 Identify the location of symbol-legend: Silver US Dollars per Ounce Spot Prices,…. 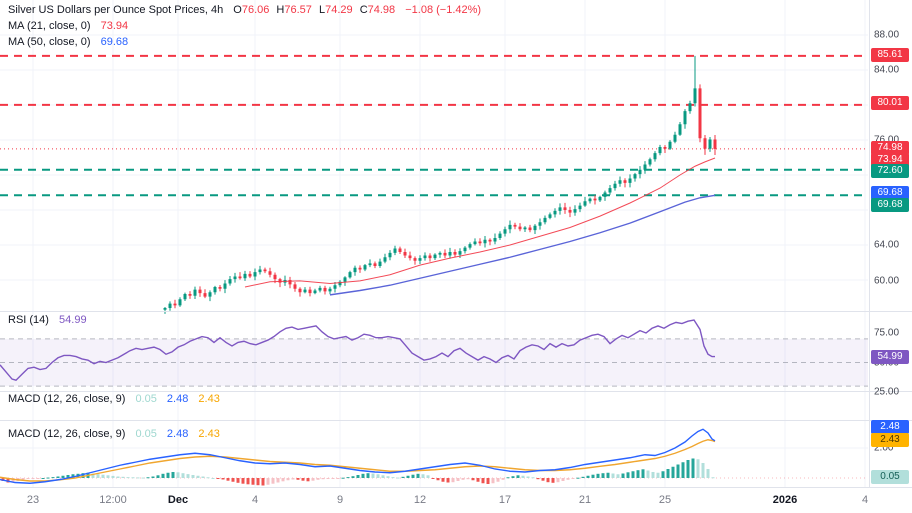
(244, 10).